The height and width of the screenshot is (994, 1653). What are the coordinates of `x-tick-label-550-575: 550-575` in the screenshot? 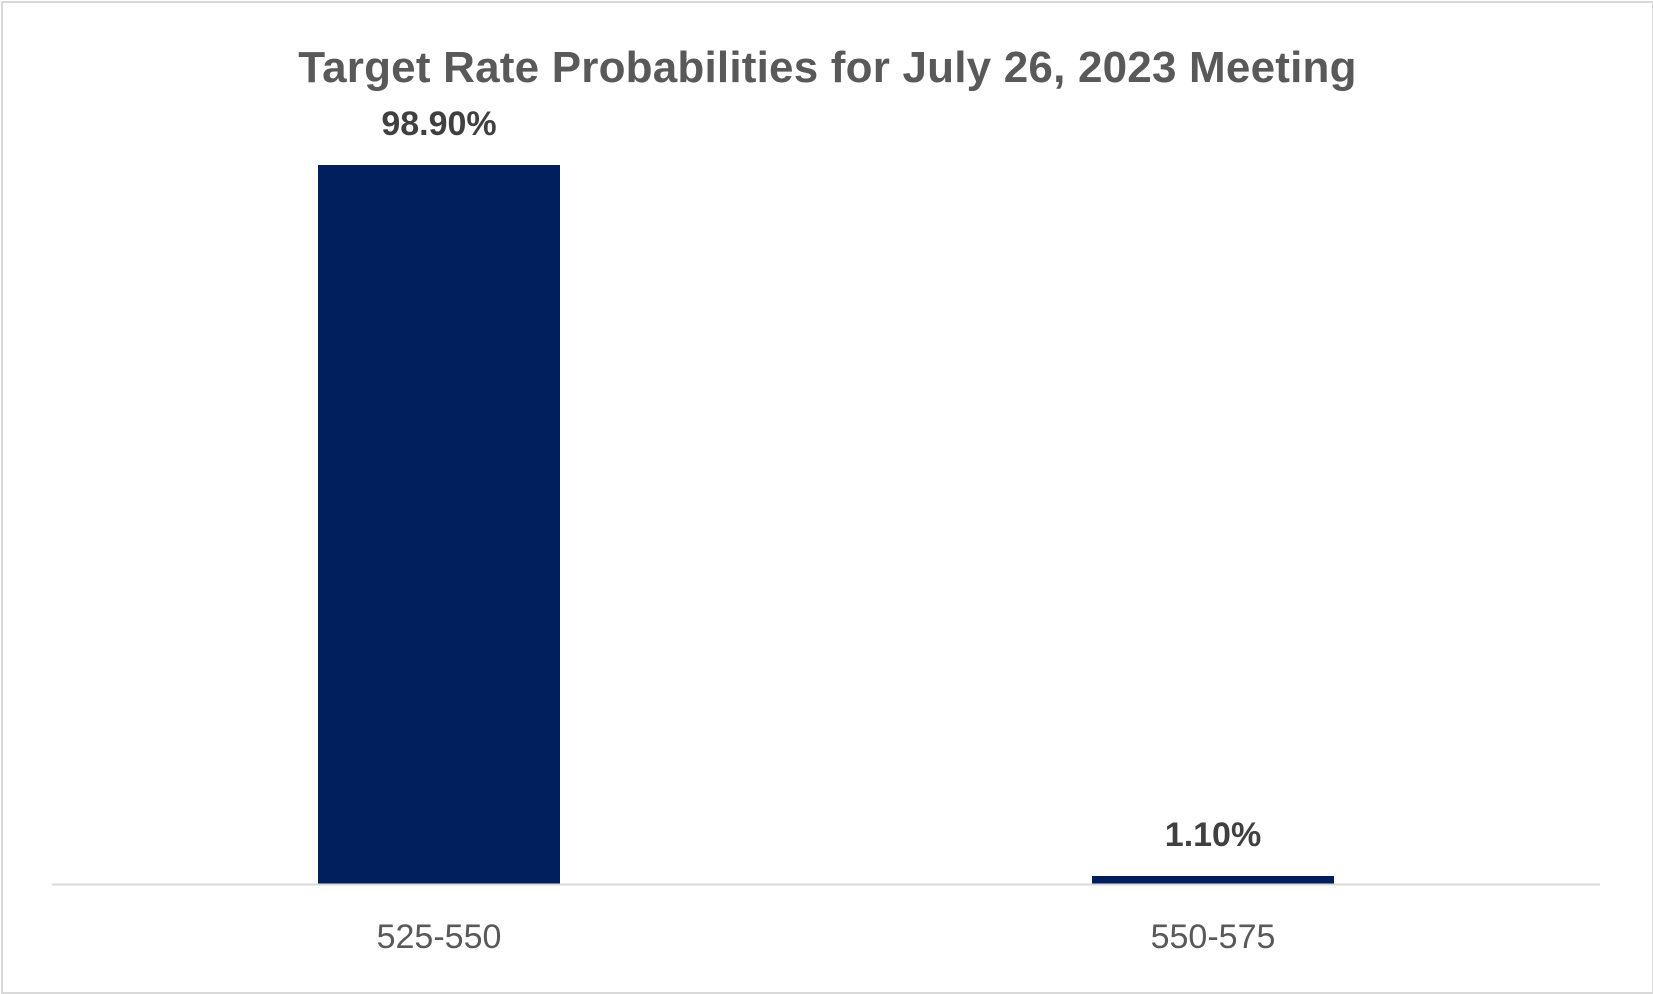 It's located at (1213, 937).